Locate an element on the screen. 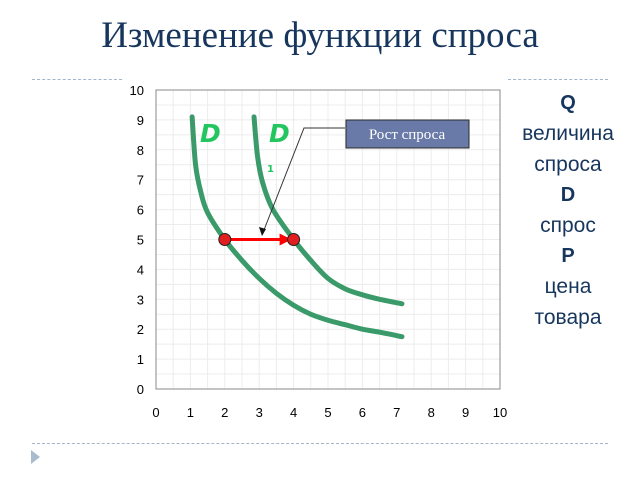  shift-arrow-group is located at coordinates (258, 239).